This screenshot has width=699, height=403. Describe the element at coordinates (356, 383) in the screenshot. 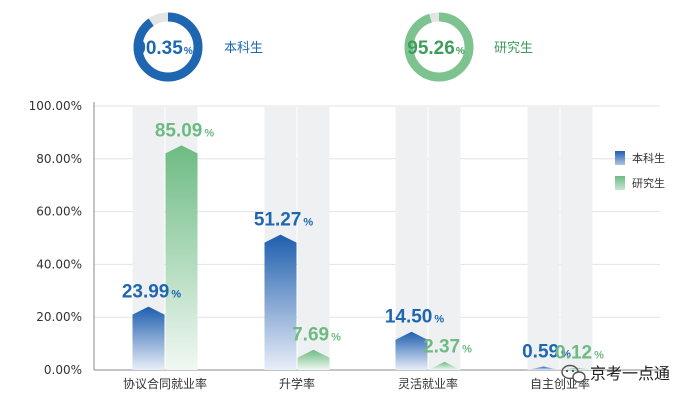

I see `x-axis: 协议合同就业率 升学率 灵活就业率 自主创业率` at that location.